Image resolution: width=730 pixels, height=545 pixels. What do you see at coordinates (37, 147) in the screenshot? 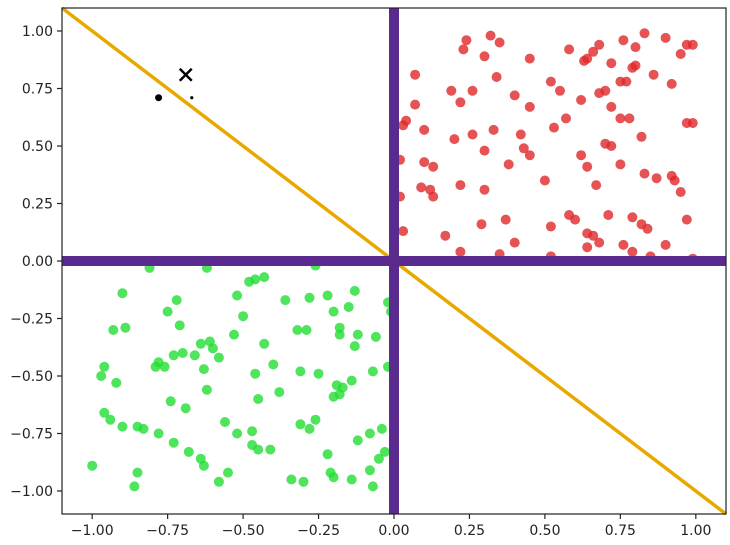
I see `y-tick-label: 0.50` at bounding box center [37, 147].